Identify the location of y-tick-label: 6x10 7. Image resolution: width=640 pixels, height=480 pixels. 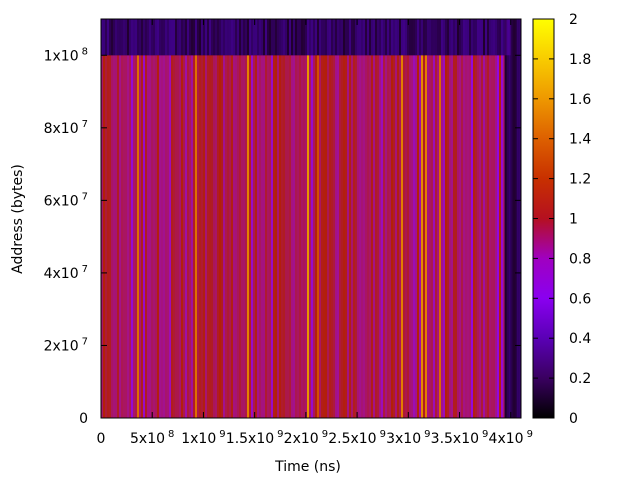
(66, 200).